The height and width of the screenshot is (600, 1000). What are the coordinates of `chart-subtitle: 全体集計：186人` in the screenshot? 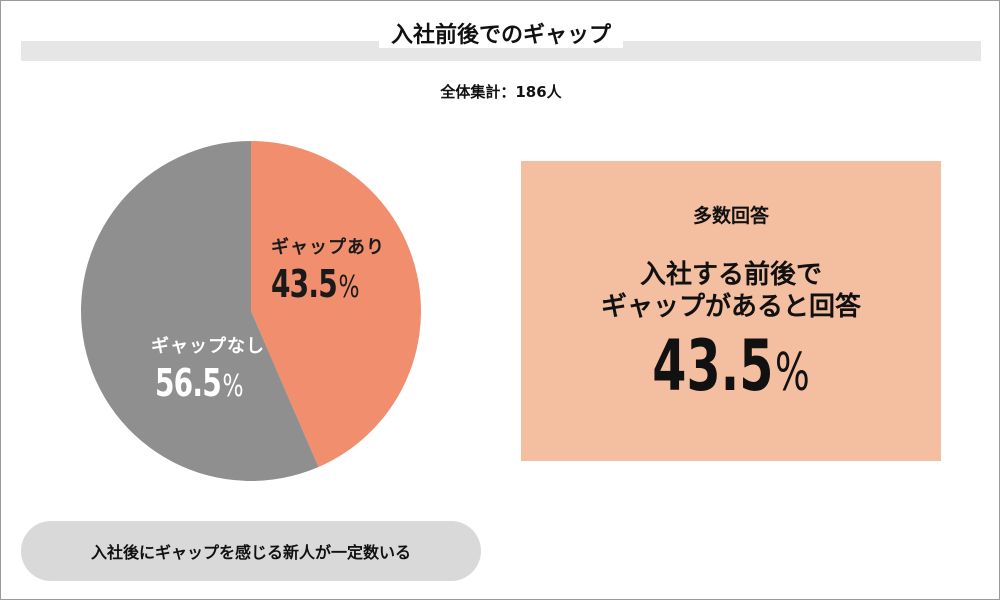 It's located at (501, 92).